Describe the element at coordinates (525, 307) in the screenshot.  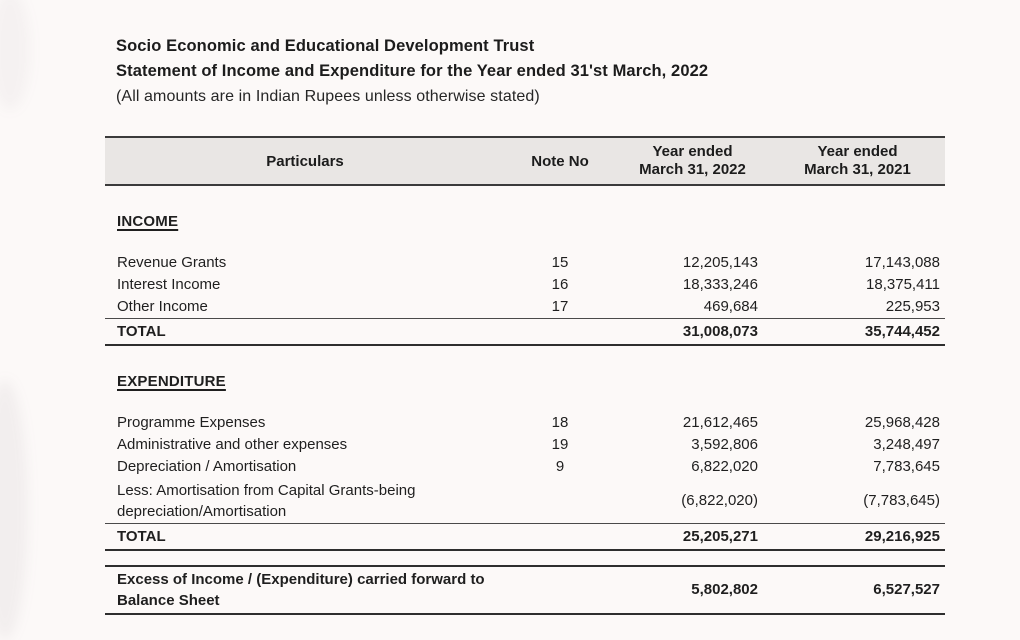
I see `table-row: Other Income 17 469,684 225,953` at that location.